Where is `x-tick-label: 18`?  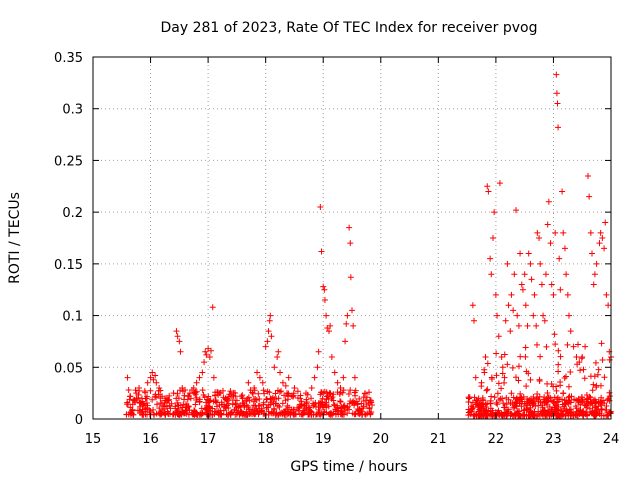
x-tick-label: 18 is located at coordinates (265, 439).